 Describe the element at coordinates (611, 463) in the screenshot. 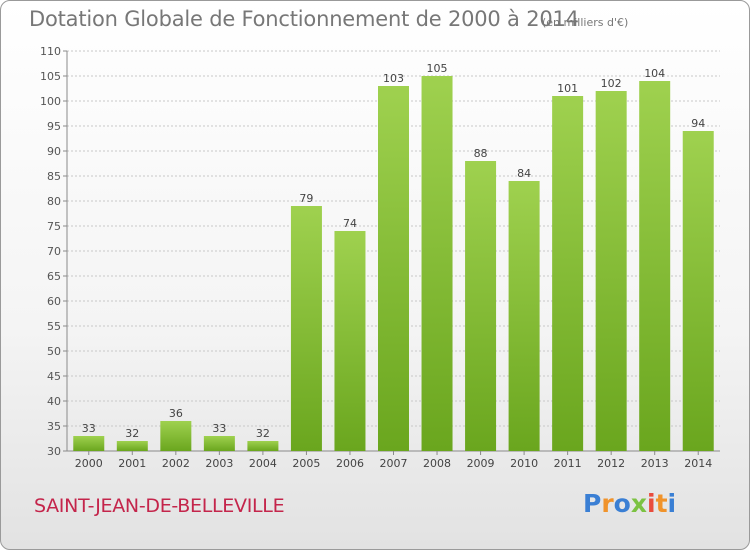

I see `x-tick-label: 2012` at that location.